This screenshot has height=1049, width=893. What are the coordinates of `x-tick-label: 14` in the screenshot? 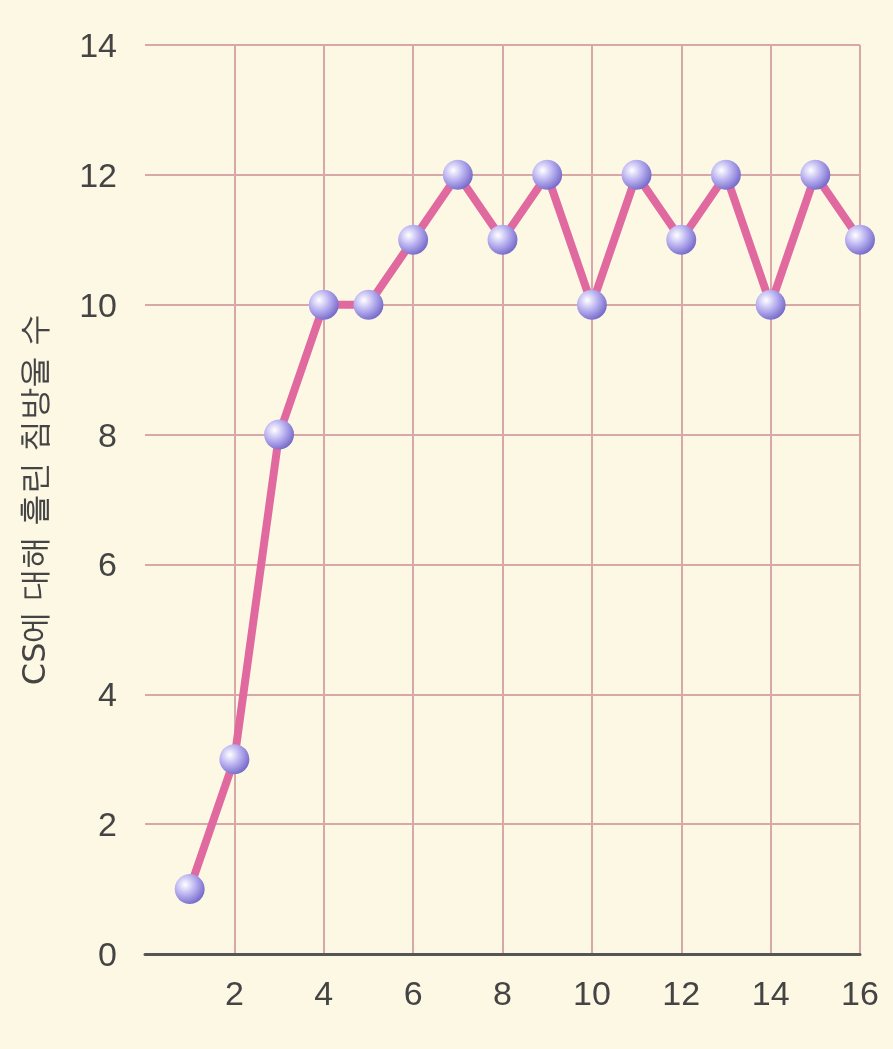 It's located at (770, 993).